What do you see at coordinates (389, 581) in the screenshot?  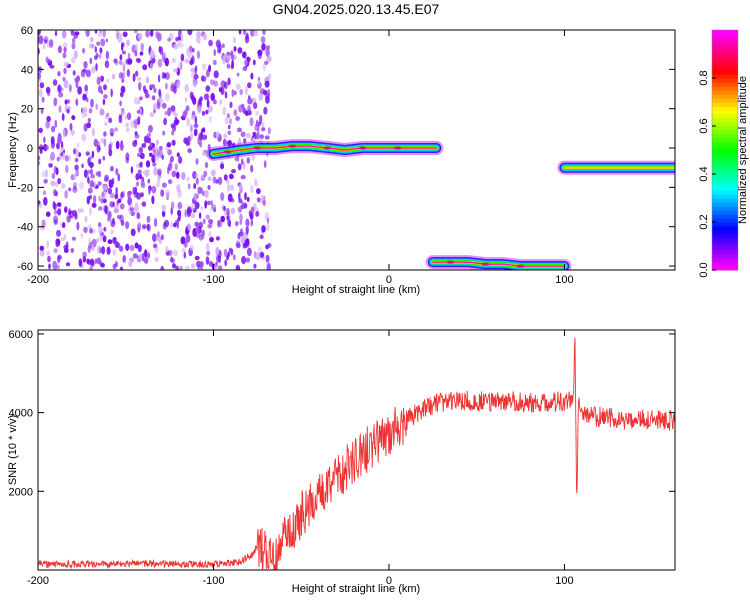 I see `x-tick-label: 0` at bounding box center [389, 581].